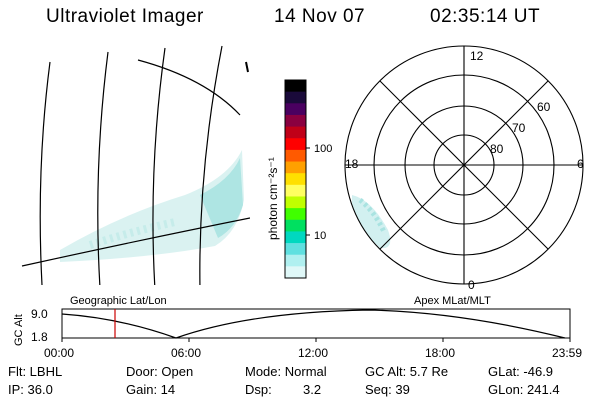 Image resolution: width=600 pixels, height=400 pixels. I want to click on colorbar: 100 10 photon cm⁻²s⁻¹, so click(299, 179).